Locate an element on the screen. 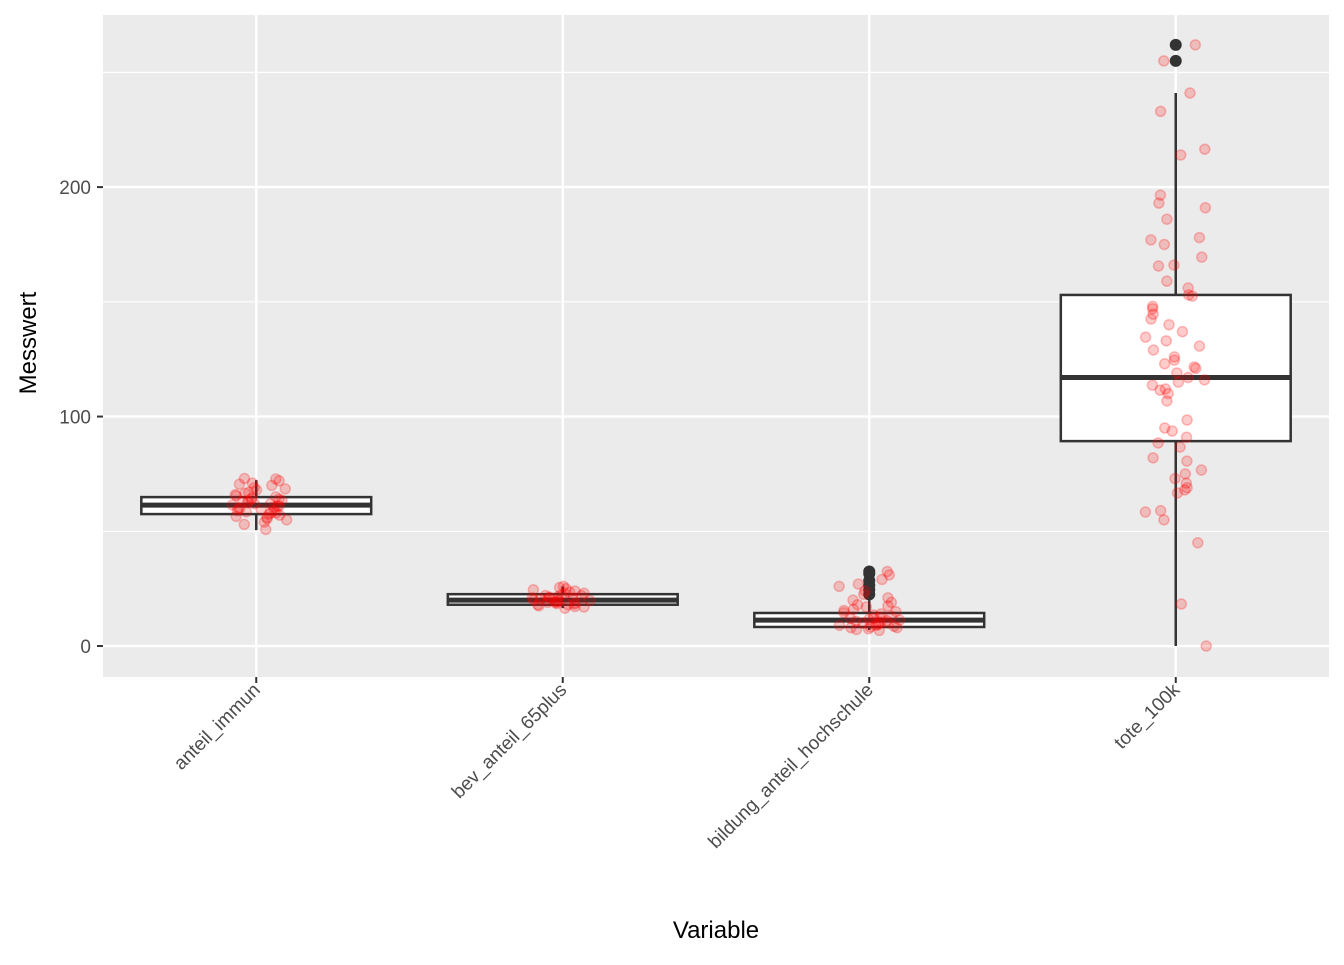 The image size is (1344, 965). x-axis-title: Variable is located at coordinates (716, 930).